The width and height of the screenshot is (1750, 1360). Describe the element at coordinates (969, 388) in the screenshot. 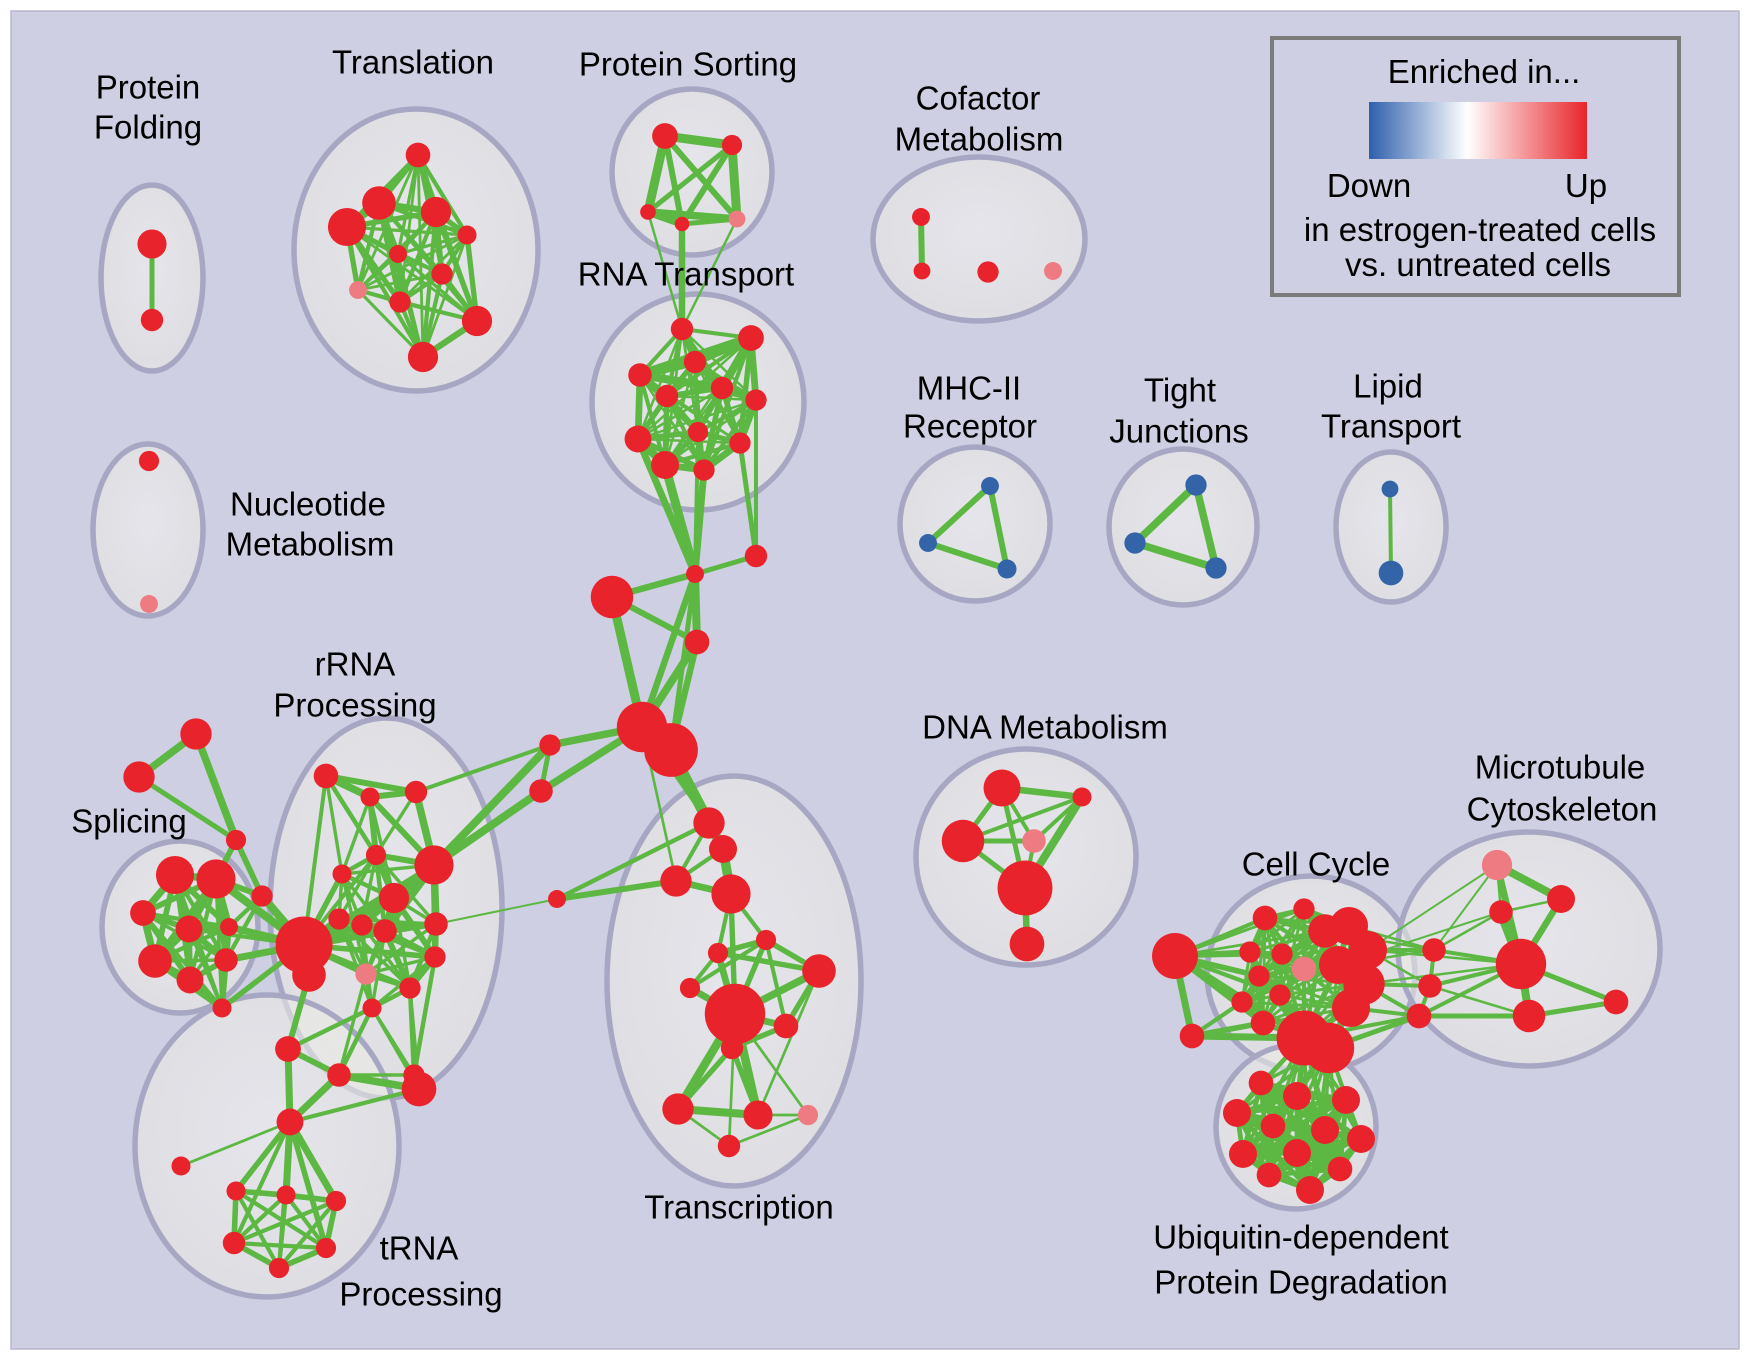

I see `svg-text: MHC-II` at that location.